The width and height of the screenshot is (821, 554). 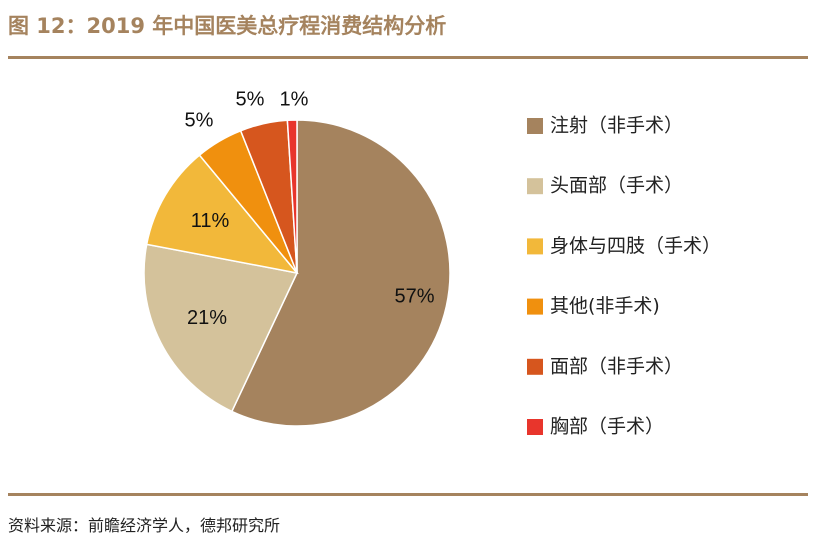 What do you see at coordinates (616, 126) in the screenshot?
I see `legend-label-1: 注射（非手术）` at bounding box center [616, 126].